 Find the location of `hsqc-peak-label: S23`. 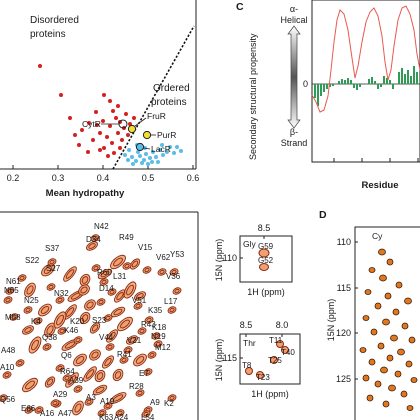

hsqc-peak-label: S23 is located at coordinates (99, 320).